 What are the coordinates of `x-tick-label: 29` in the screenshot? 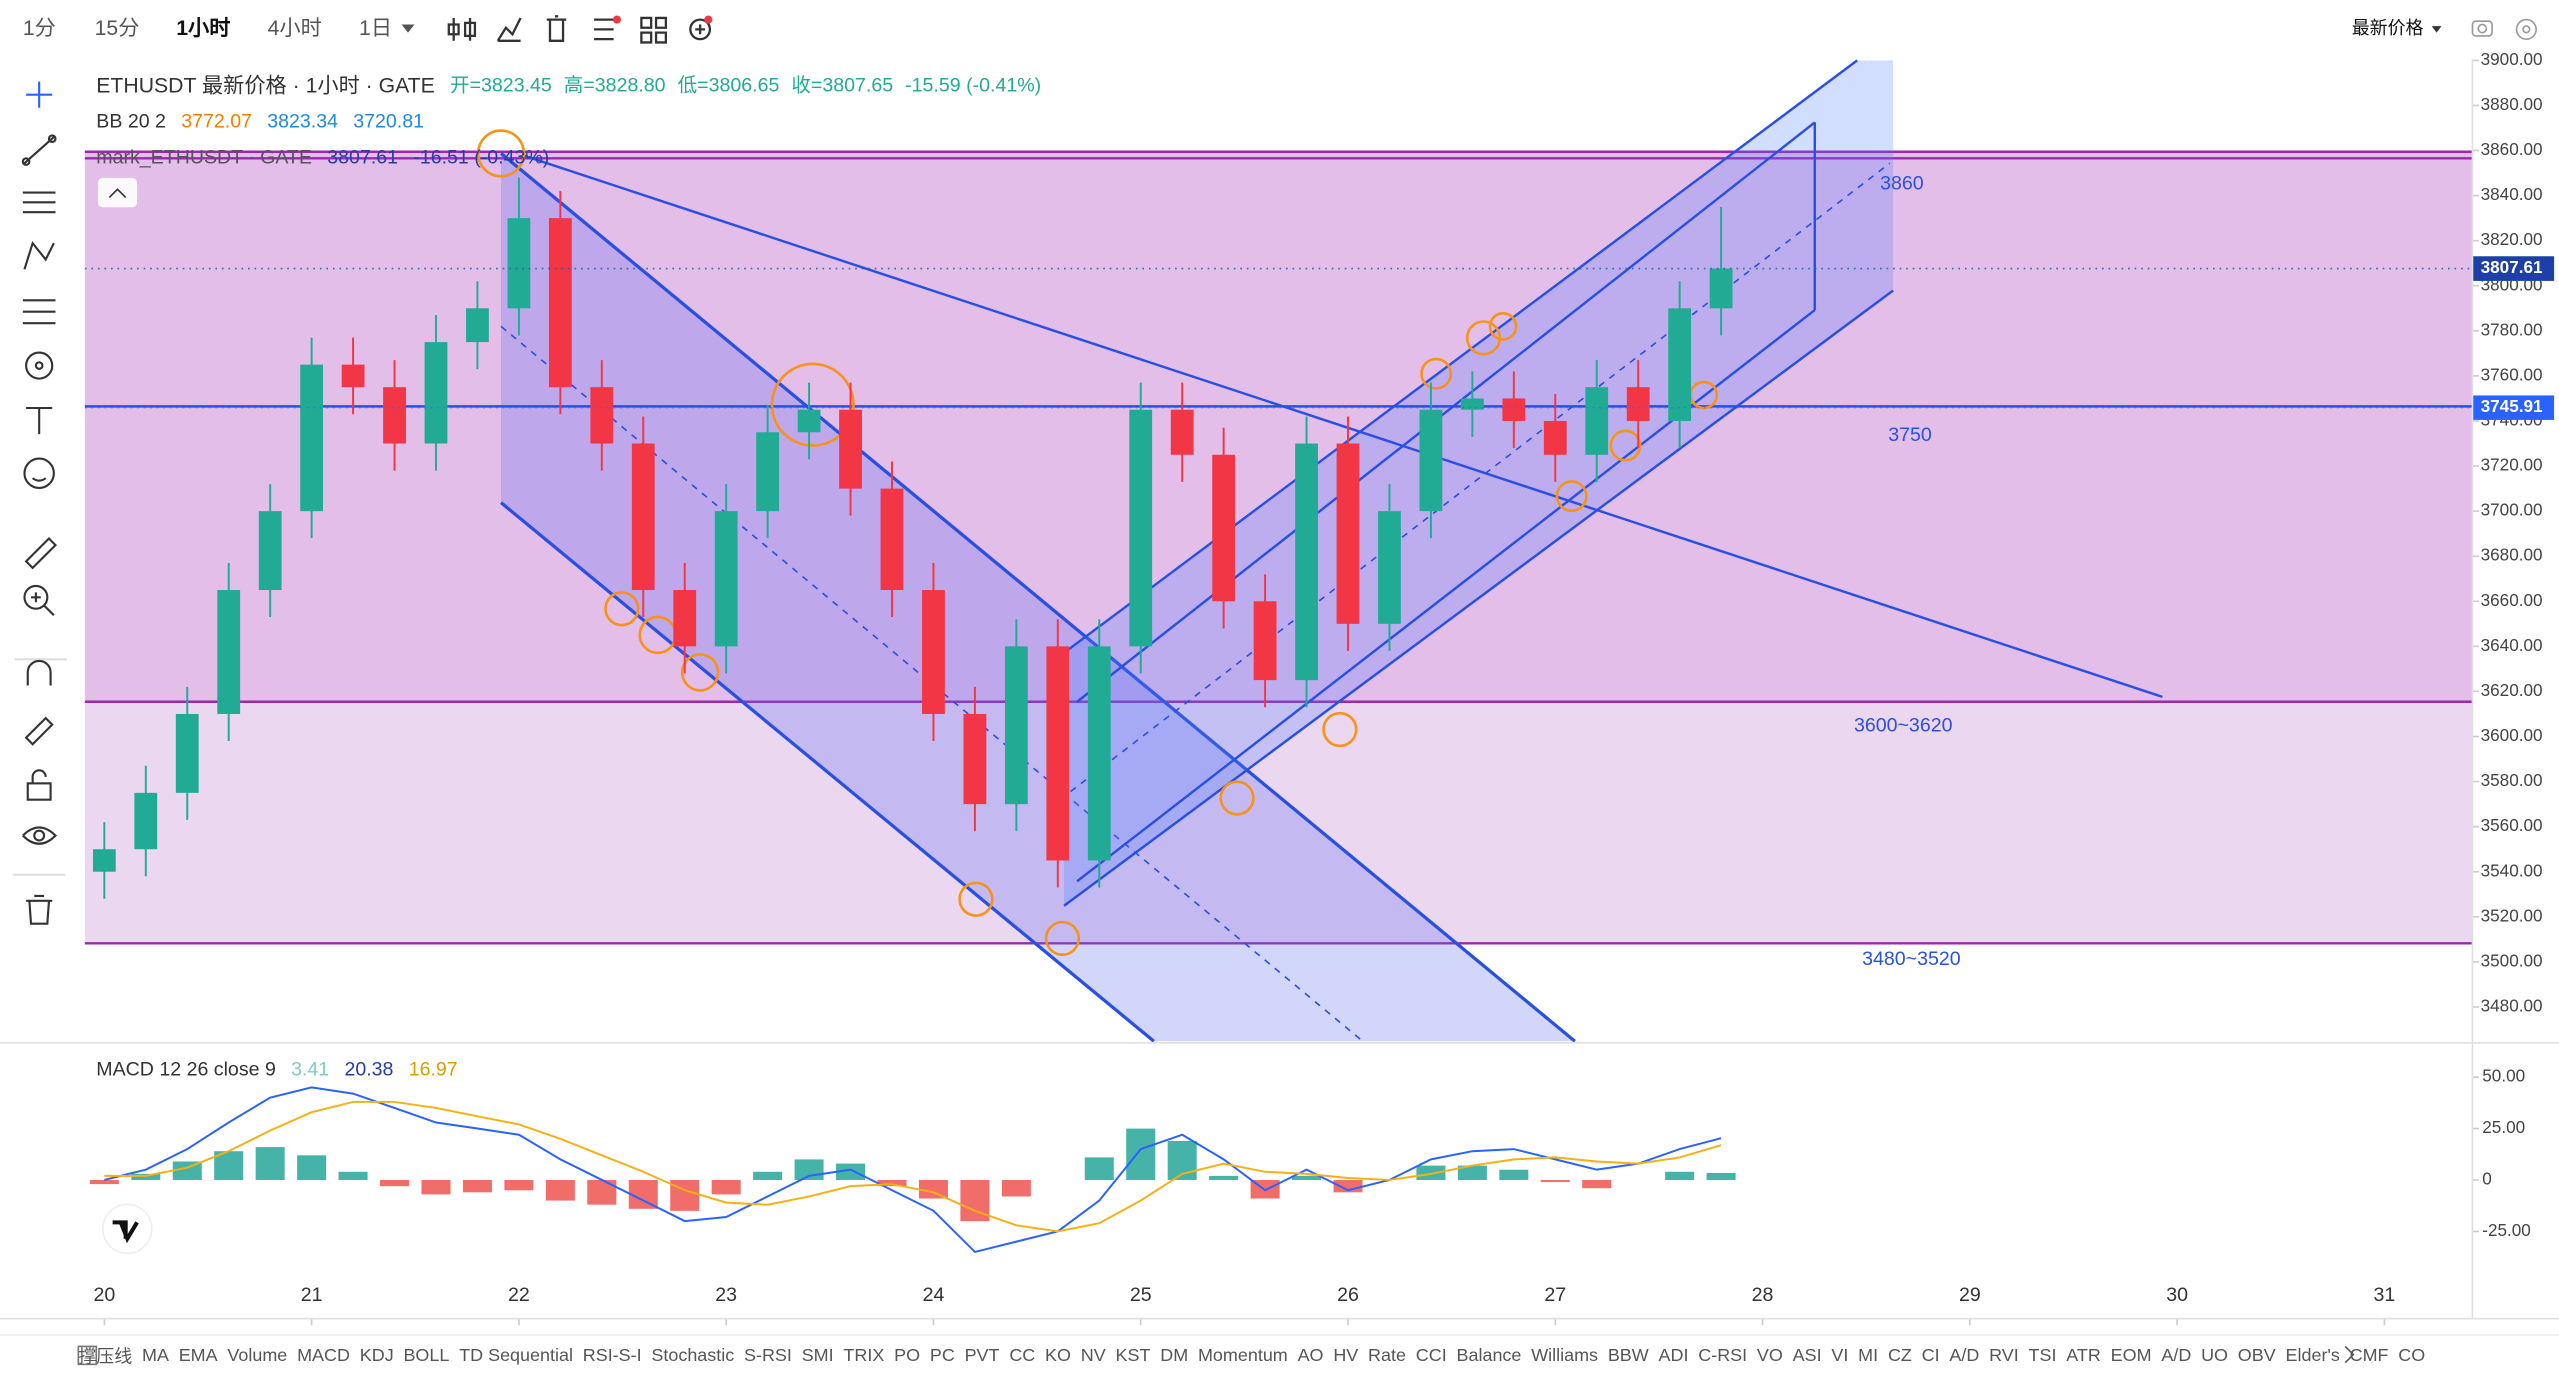 It's located at (1970, 1295).